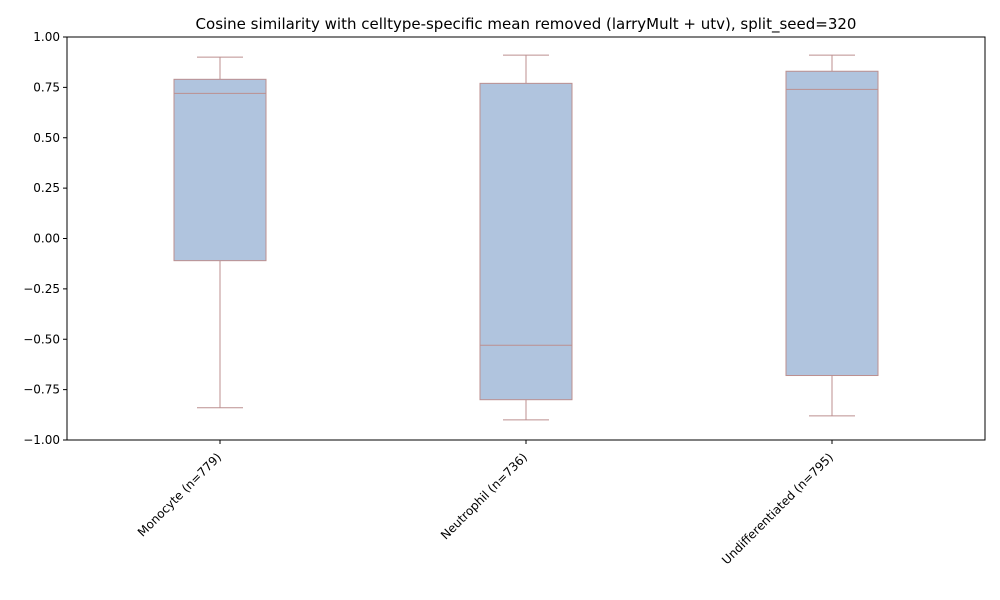 The image size is (1000, 600). Describe the element at coordinates (46, 188) in the screenshot. I see `y-tick-label: 0.25` at that location.